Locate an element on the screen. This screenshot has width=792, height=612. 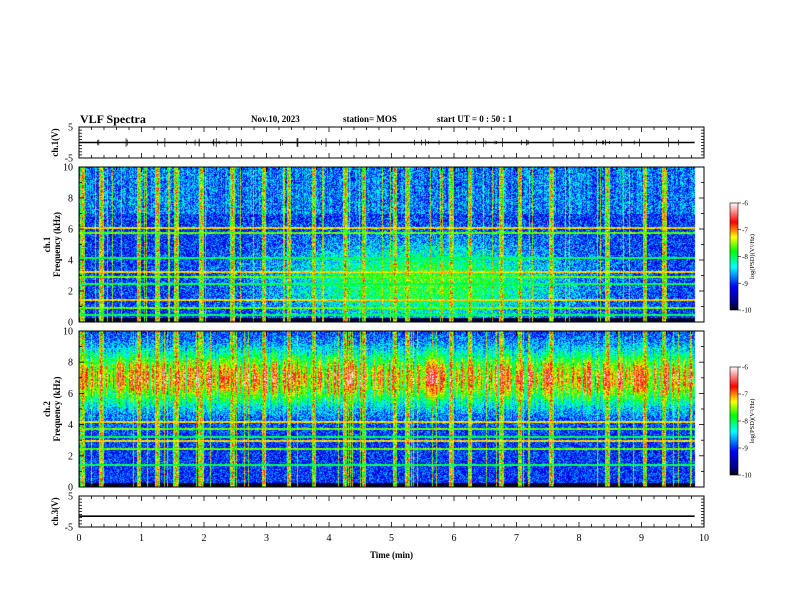
ch2-spectrogram-ytick-label: 6 is located at coordinates (70, 394).